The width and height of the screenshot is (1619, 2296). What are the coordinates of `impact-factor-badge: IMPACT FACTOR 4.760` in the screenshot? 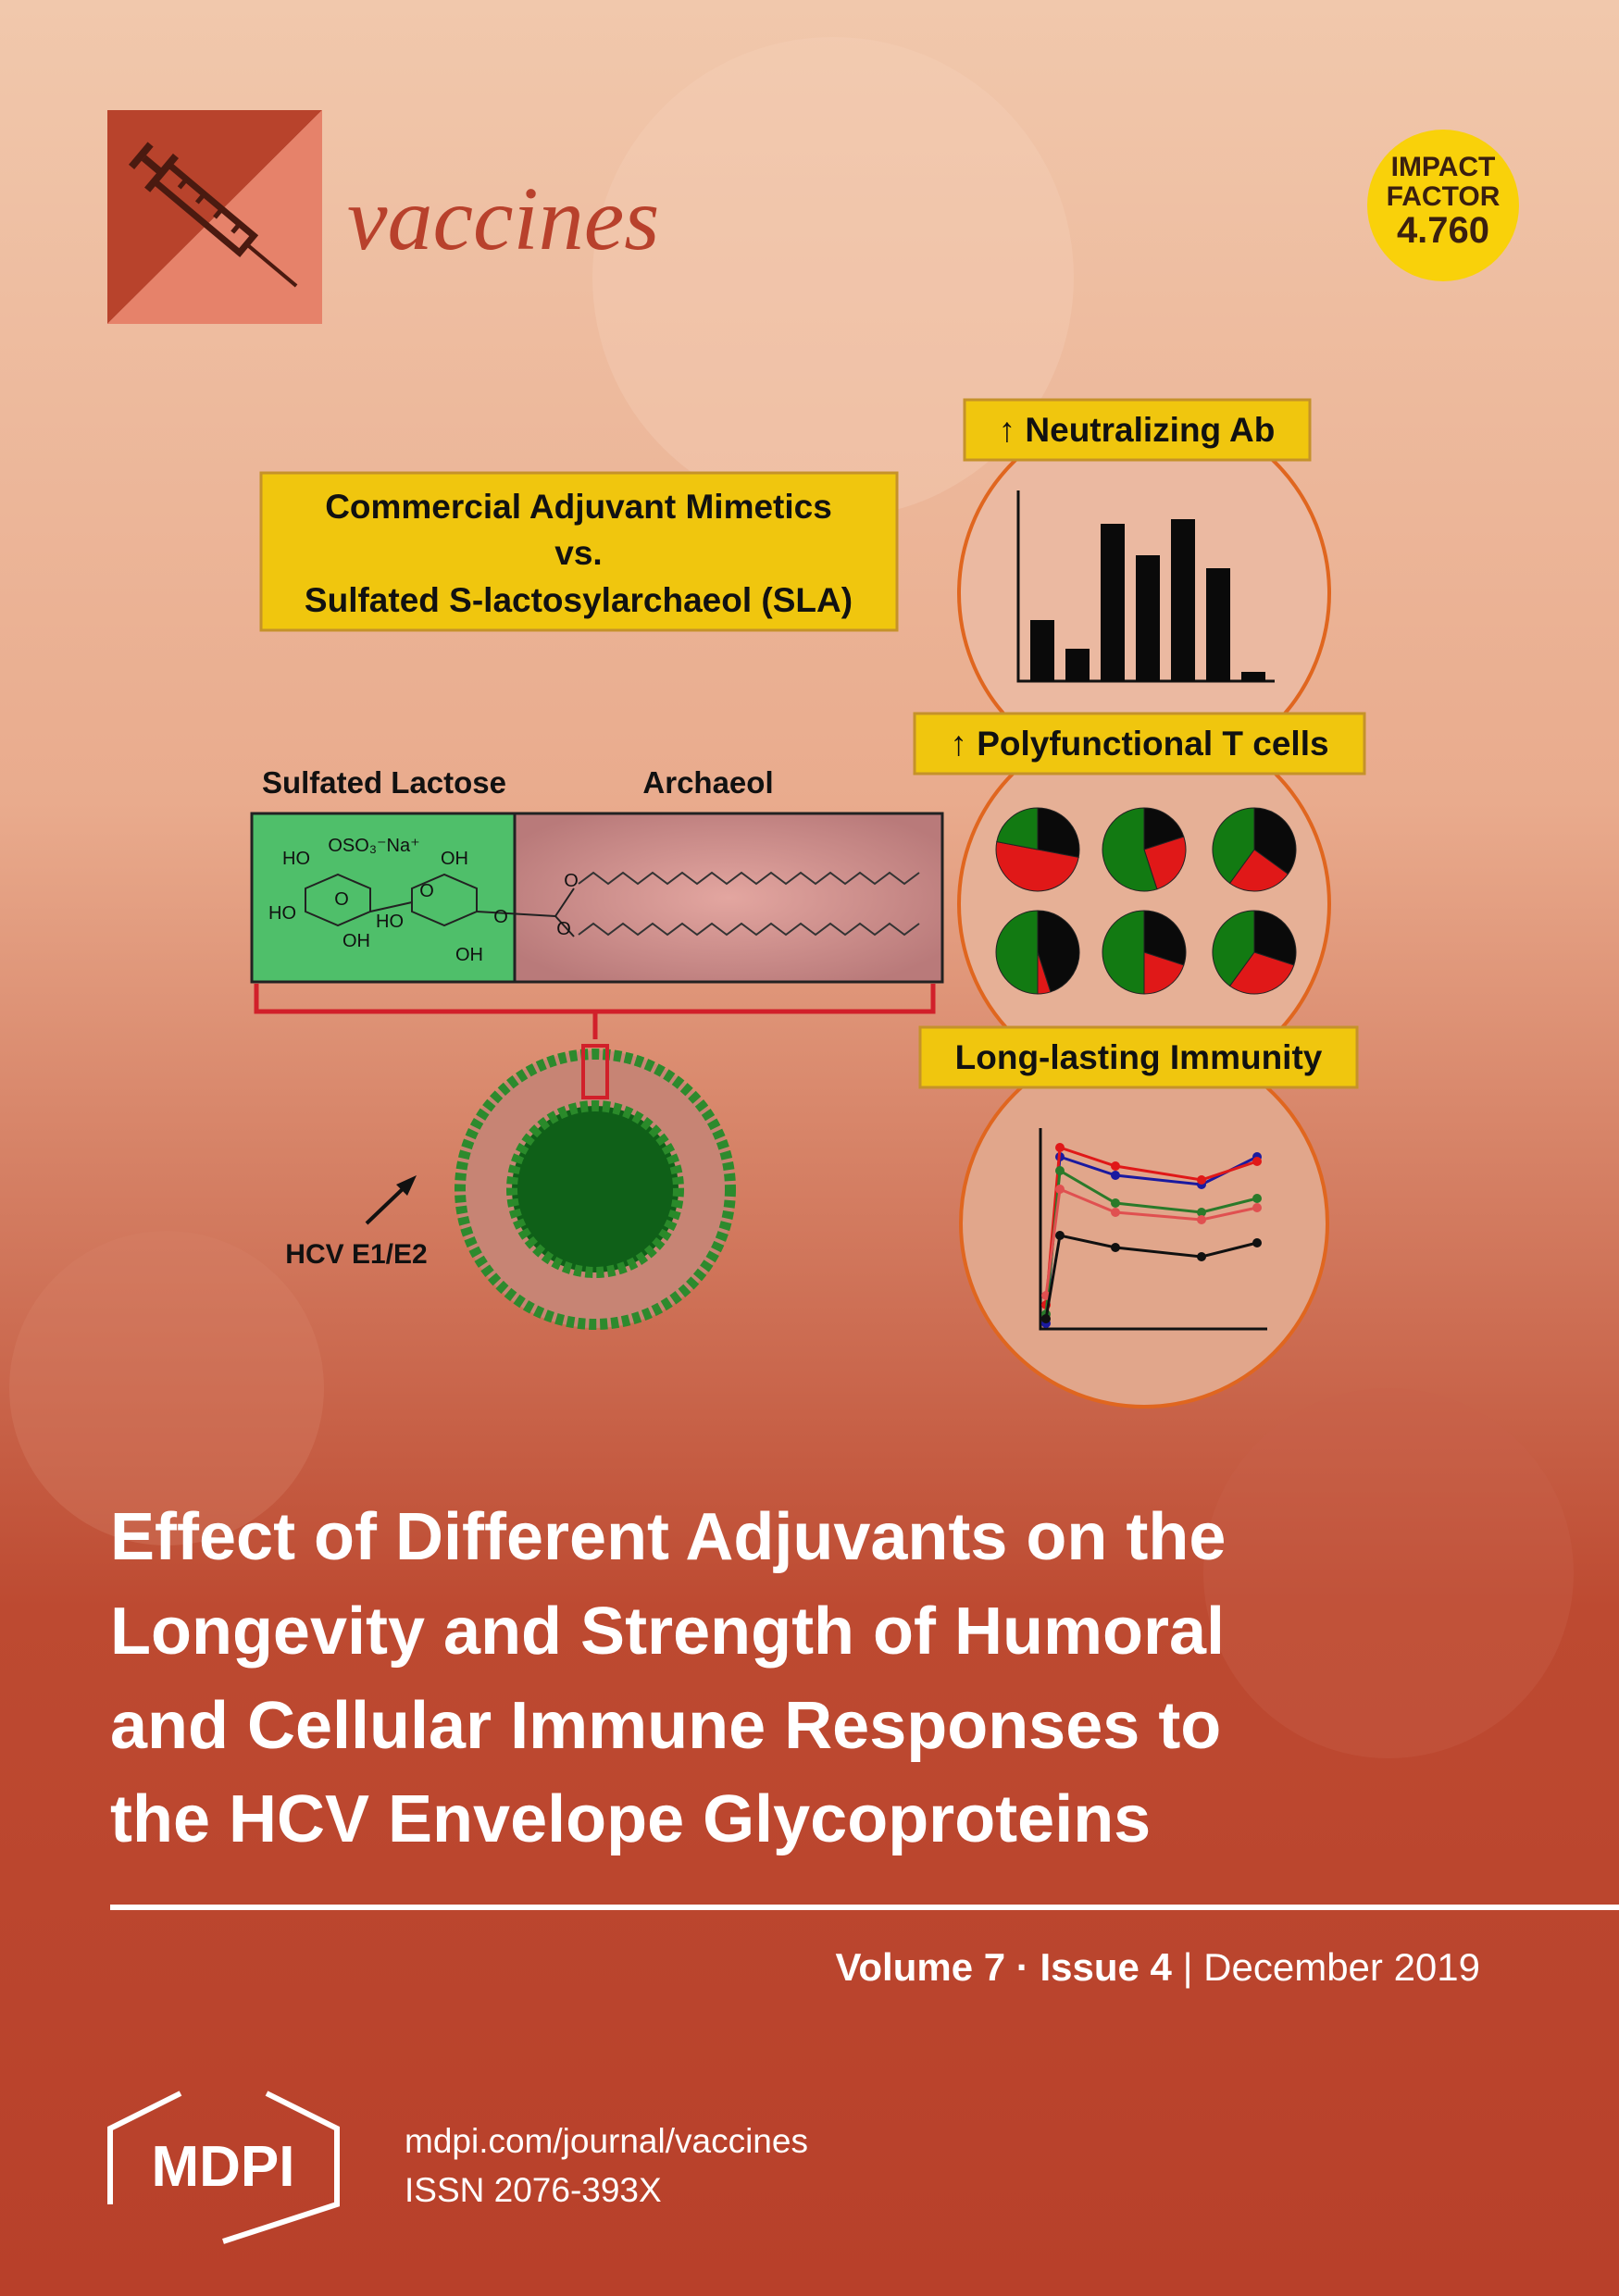 It's located at (1443, 206).